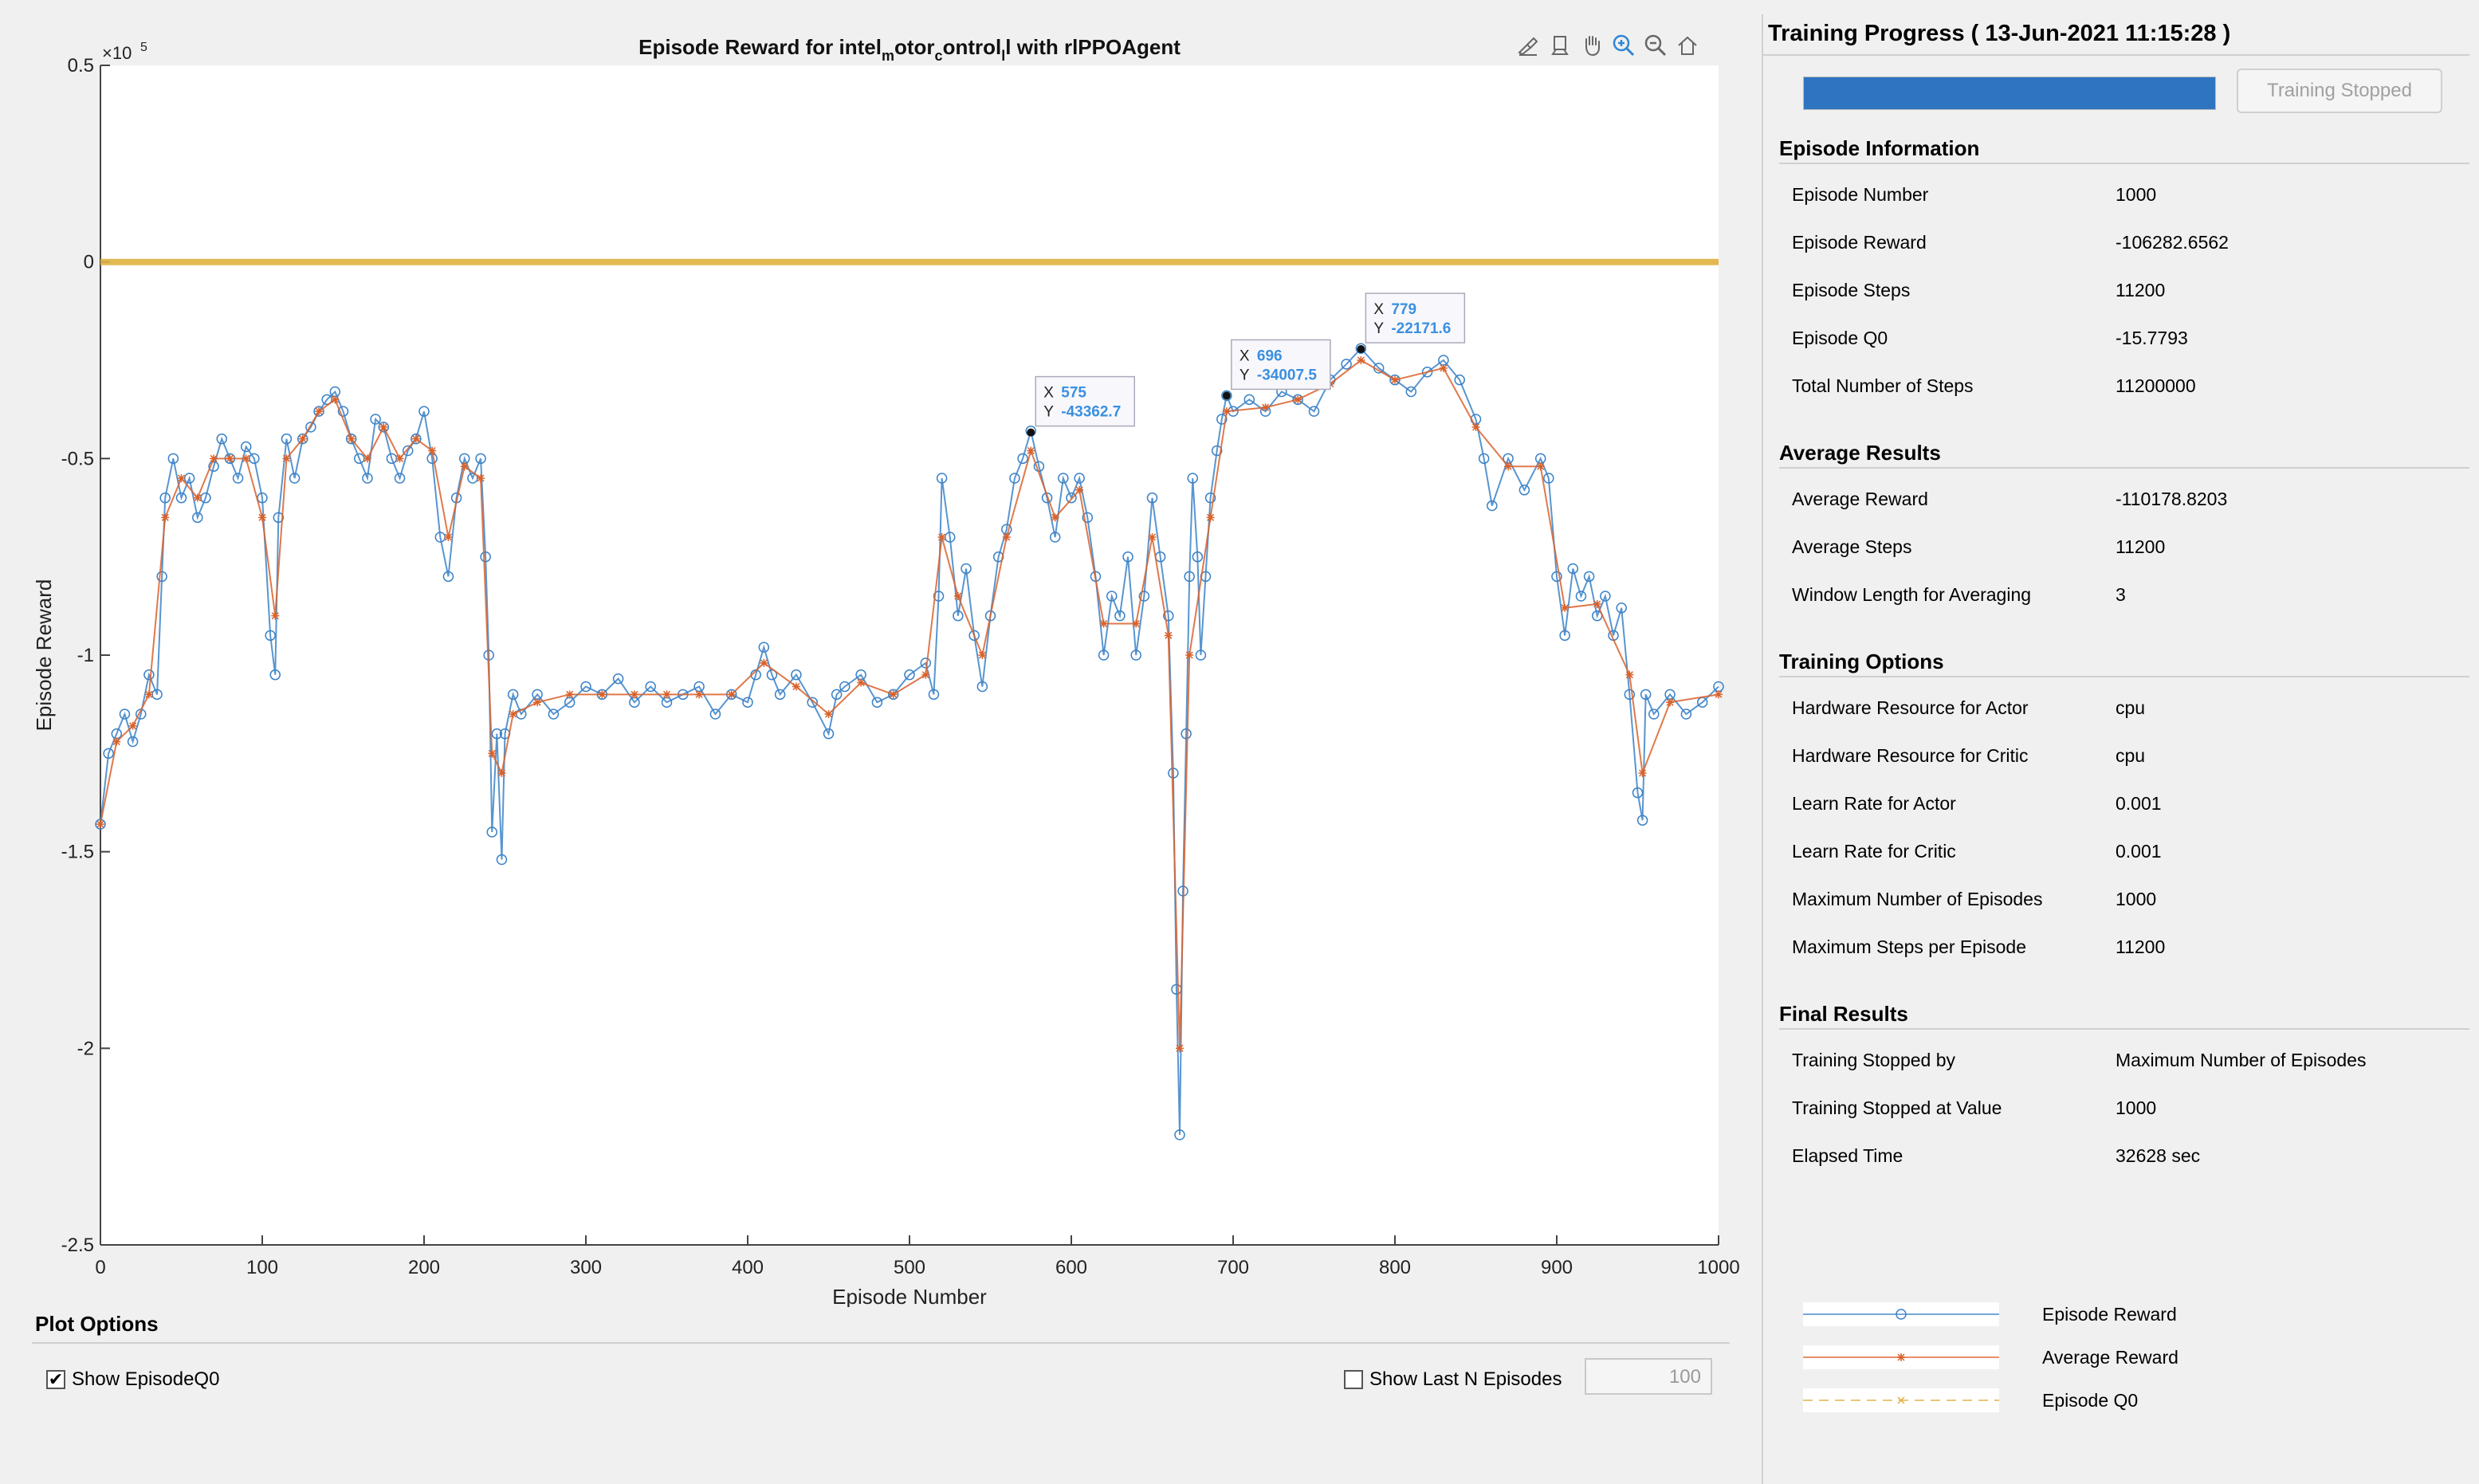 Image resolution: width=2479 pixels, height=1484 pixels. Describe the element at coordinates (1624, 45) in the screenshot. I see `zoom-in-icon` at that location.